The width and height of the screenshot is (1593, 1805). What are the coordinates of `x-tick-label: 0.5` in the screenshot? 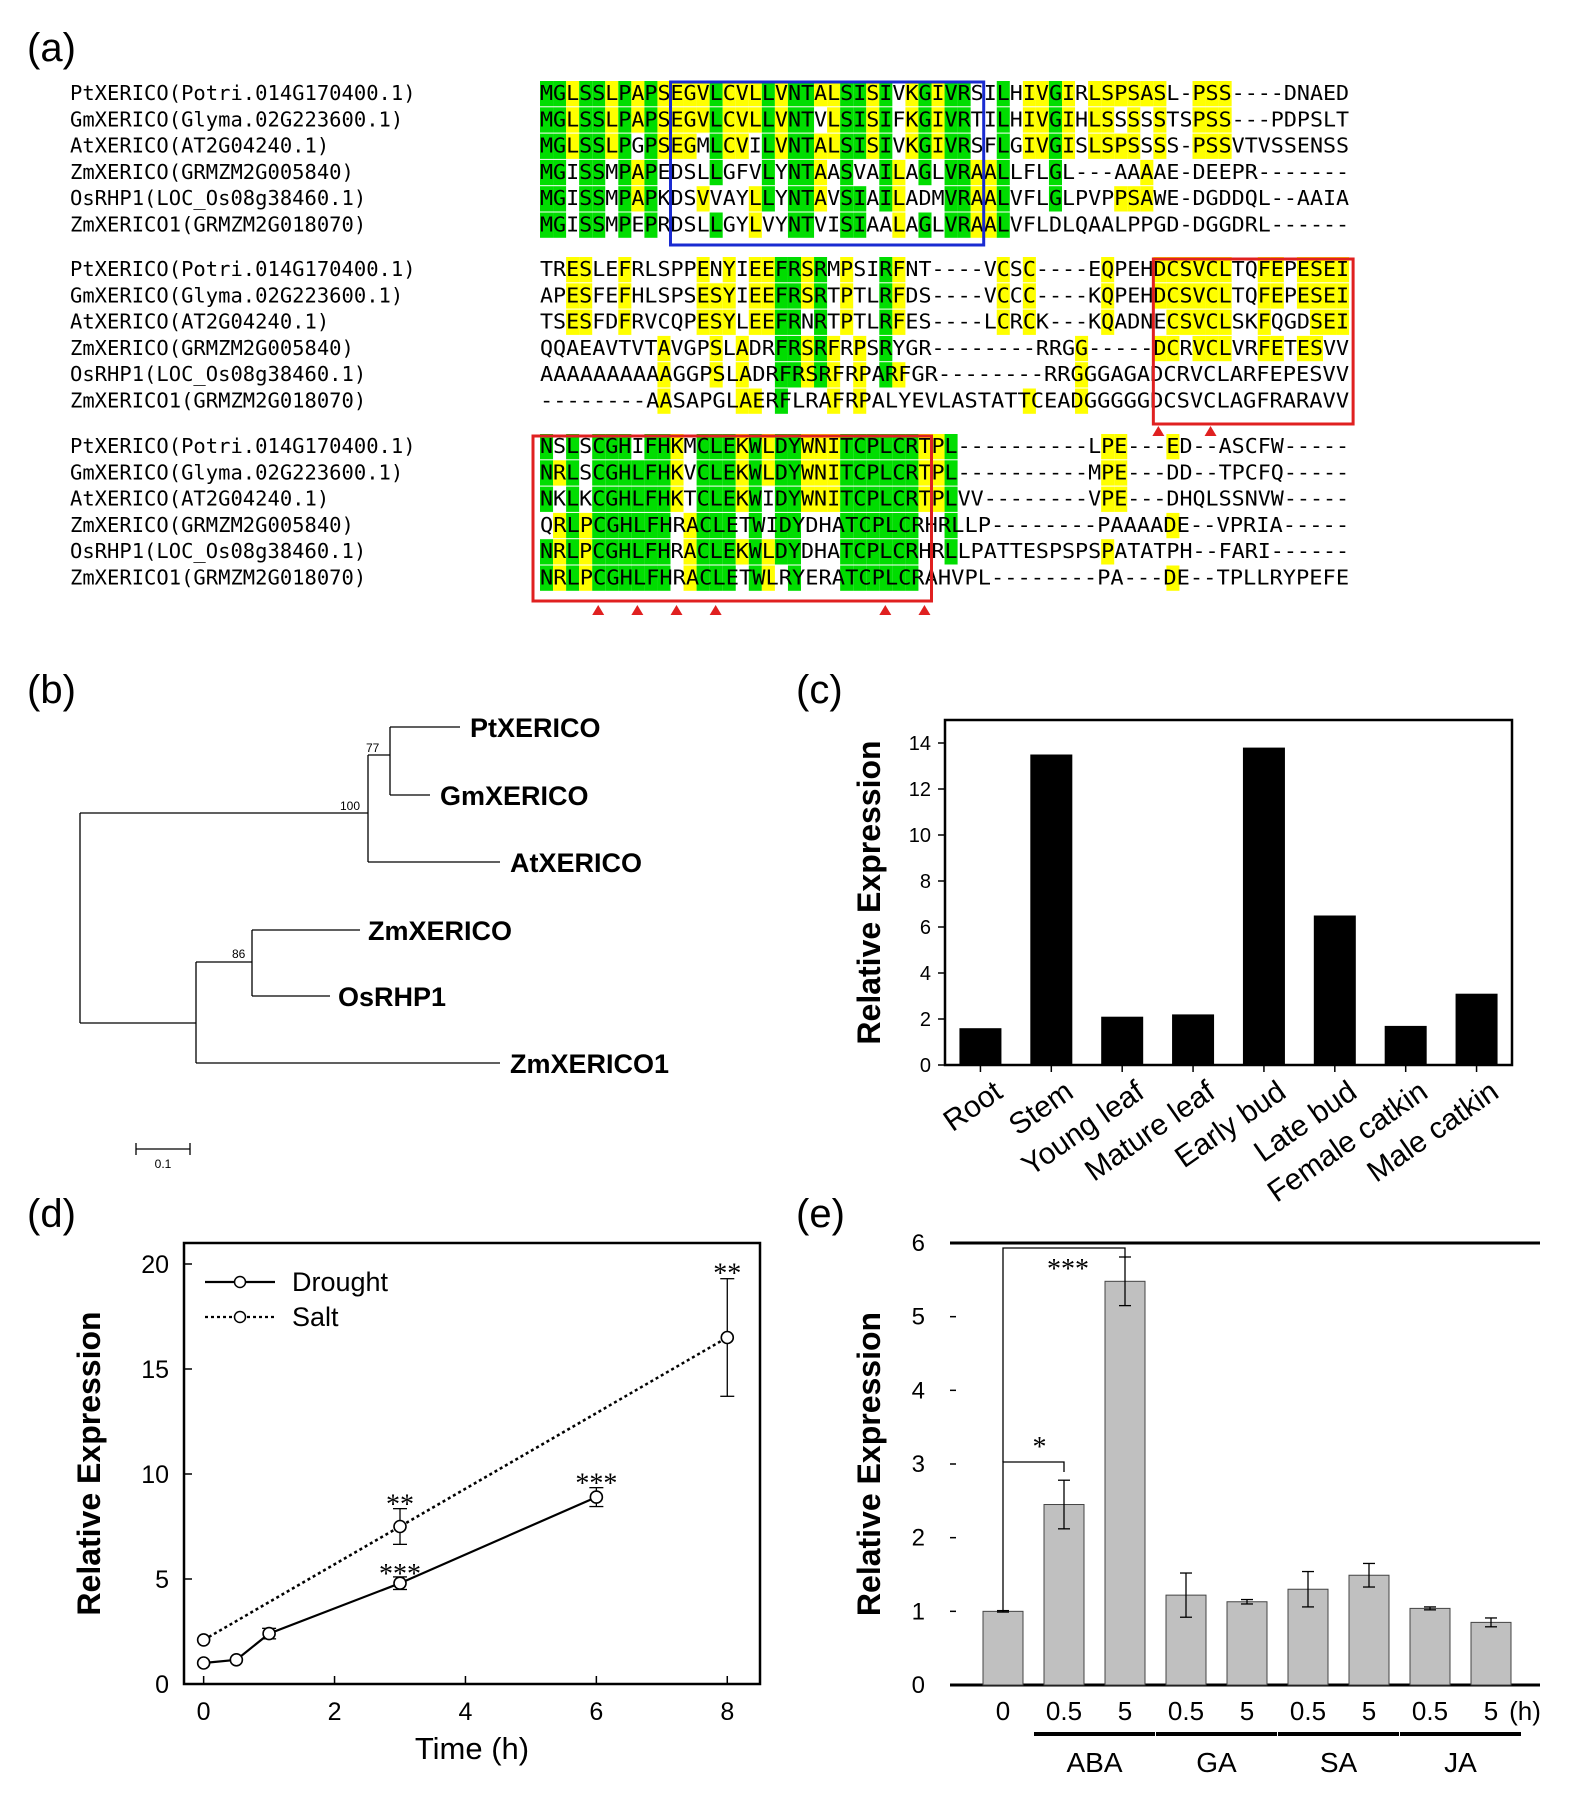 It's located at (1430, 1711).